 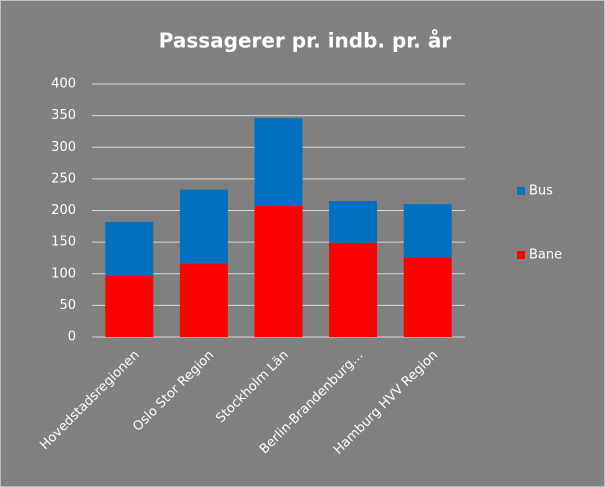 What do you see at coordinates (63, 242) in the screenshot?
I see `y-tick-label: 150` at bounding box center [63, 242].